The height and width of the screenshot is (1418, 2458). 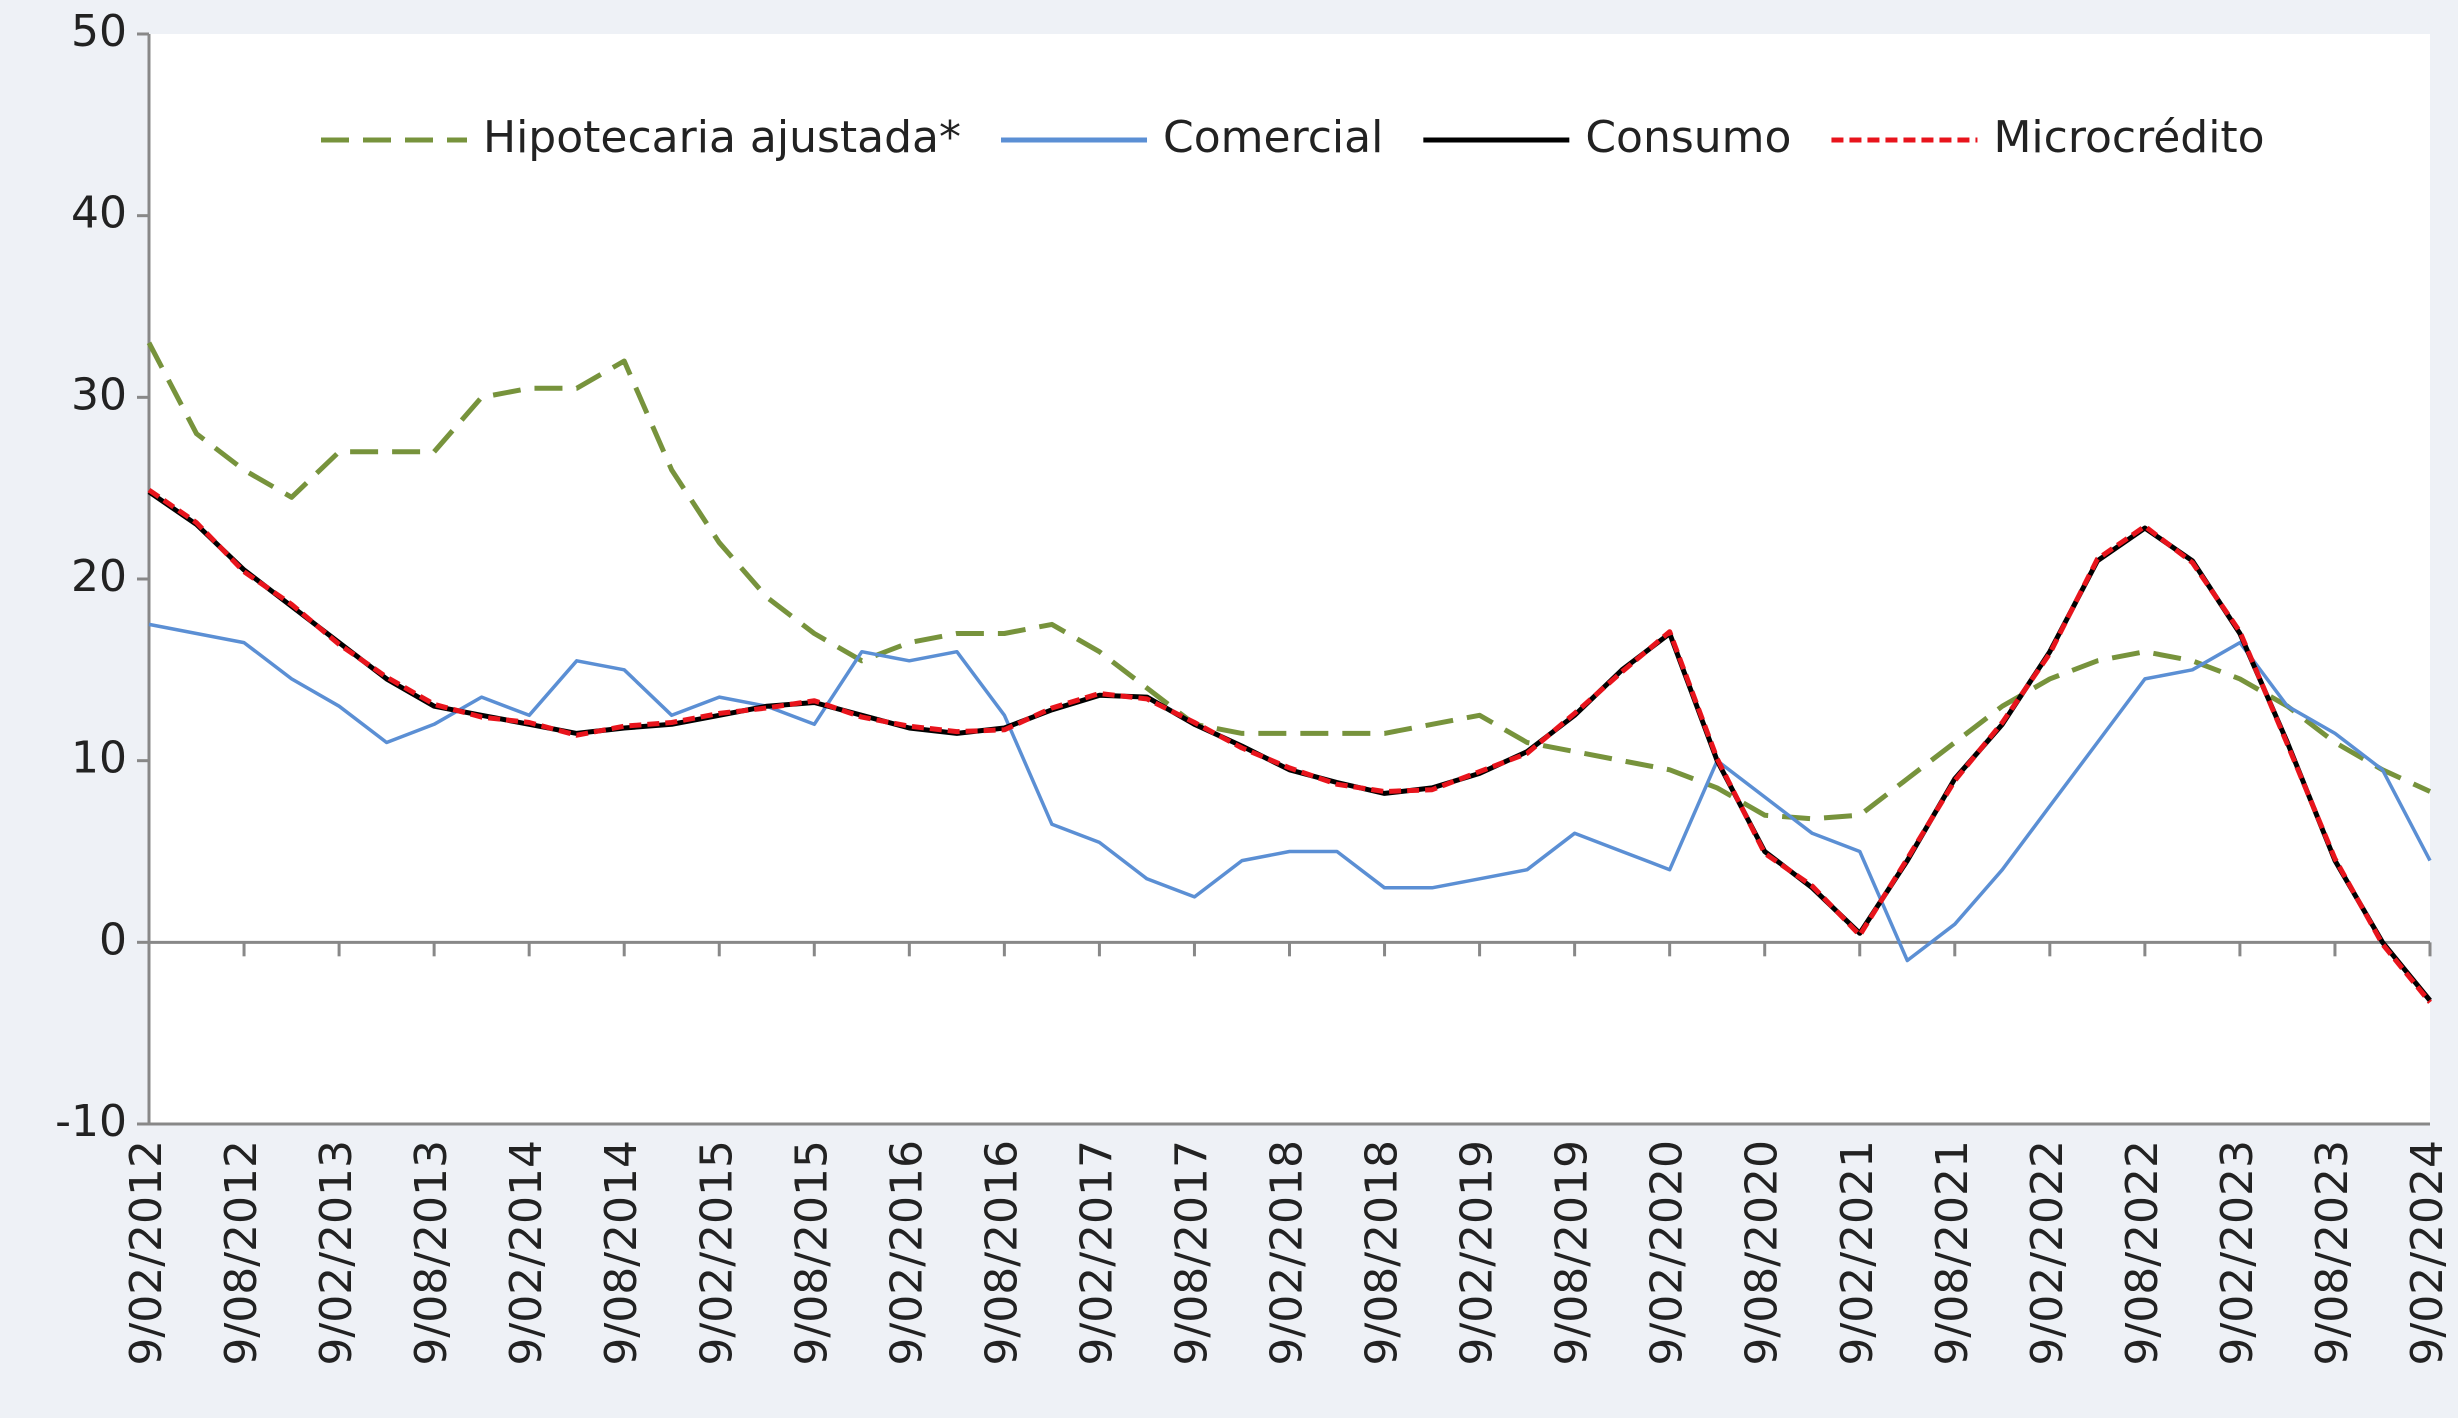 What do you see at coordinates (2427, 1253) in the screenshot?
I see `x-tick-label: 9/02/2024` at bounding box center [2427, 1253].